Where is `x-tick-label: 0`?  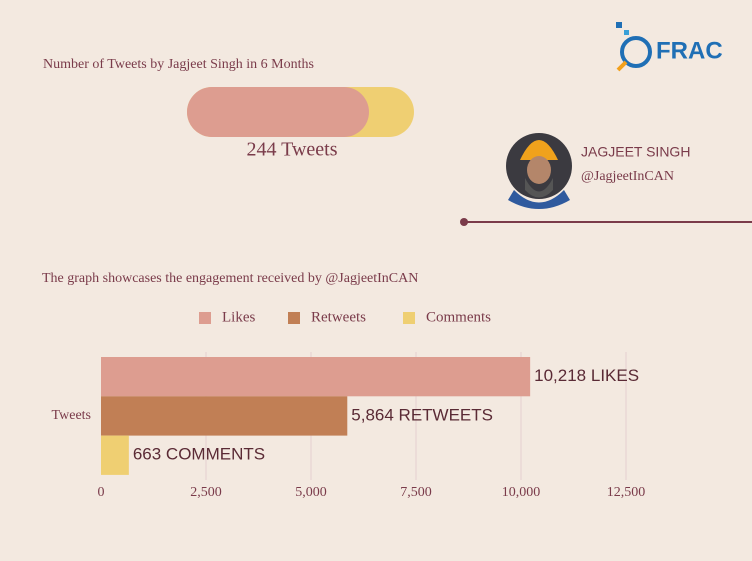 x-tick-label: 0 is located at coordinates (101, 492).